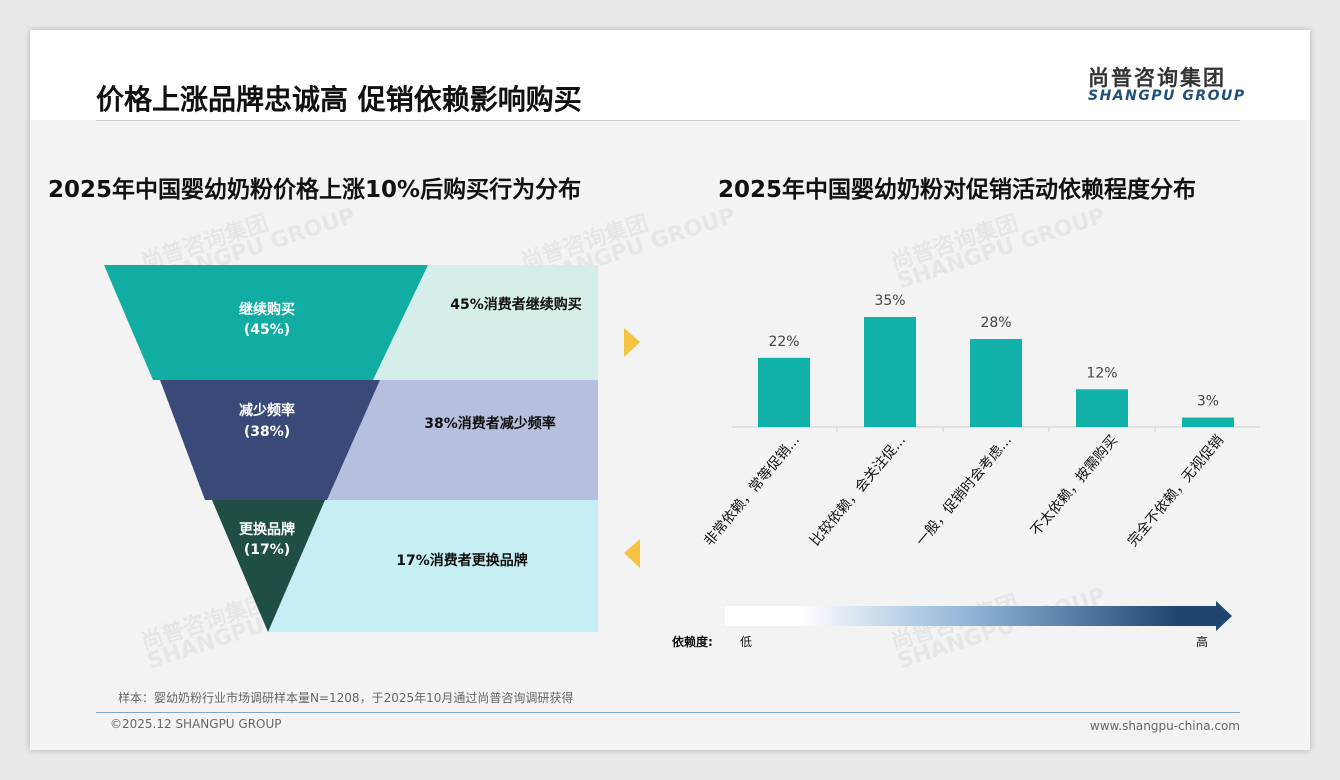  What do you see at coordinates (692, 641) in the screenshot?
I see `scale-label: 依赖度:` at bounding box center [692, 641].